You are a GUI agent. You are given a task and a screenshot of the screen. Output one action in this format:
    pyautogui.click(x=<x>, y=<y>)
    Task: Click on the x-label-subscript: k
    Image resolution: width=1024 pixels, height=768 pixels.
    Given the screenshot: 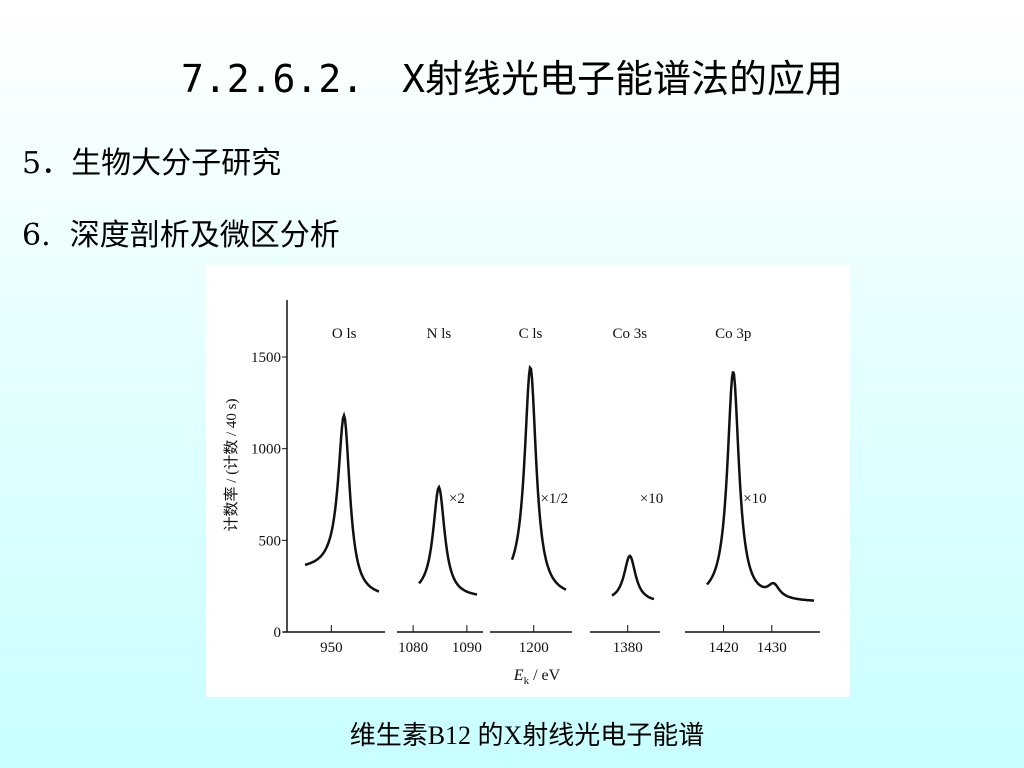 What is the action you would take?
    pyautogui.click(x=527, y=681)
    